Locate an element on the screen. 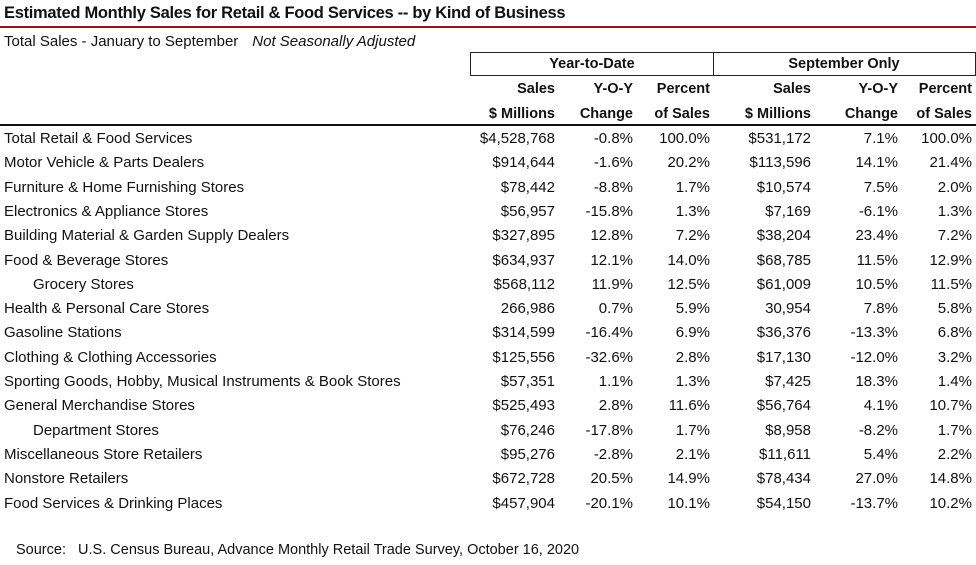  table-cell: $95,276 is located at coordinates (527, 454).